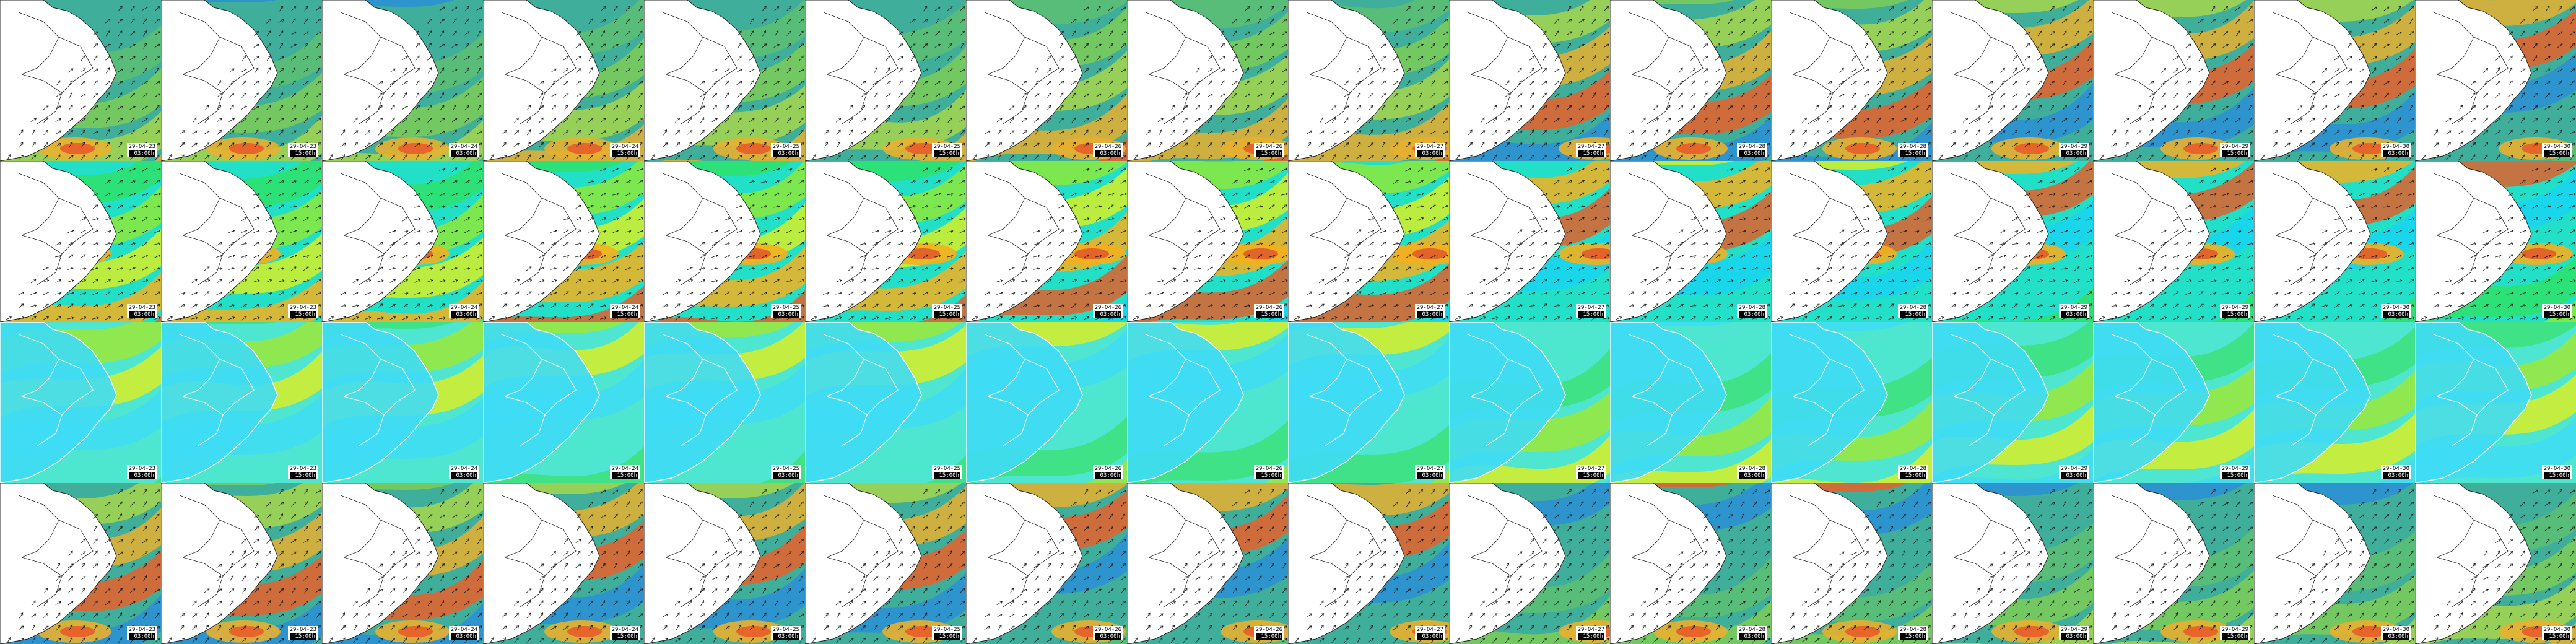 This screenshot has height=644, width=2576. I want to click on timestamp-label: 29-04-23 03:00h, so click(141, 472).